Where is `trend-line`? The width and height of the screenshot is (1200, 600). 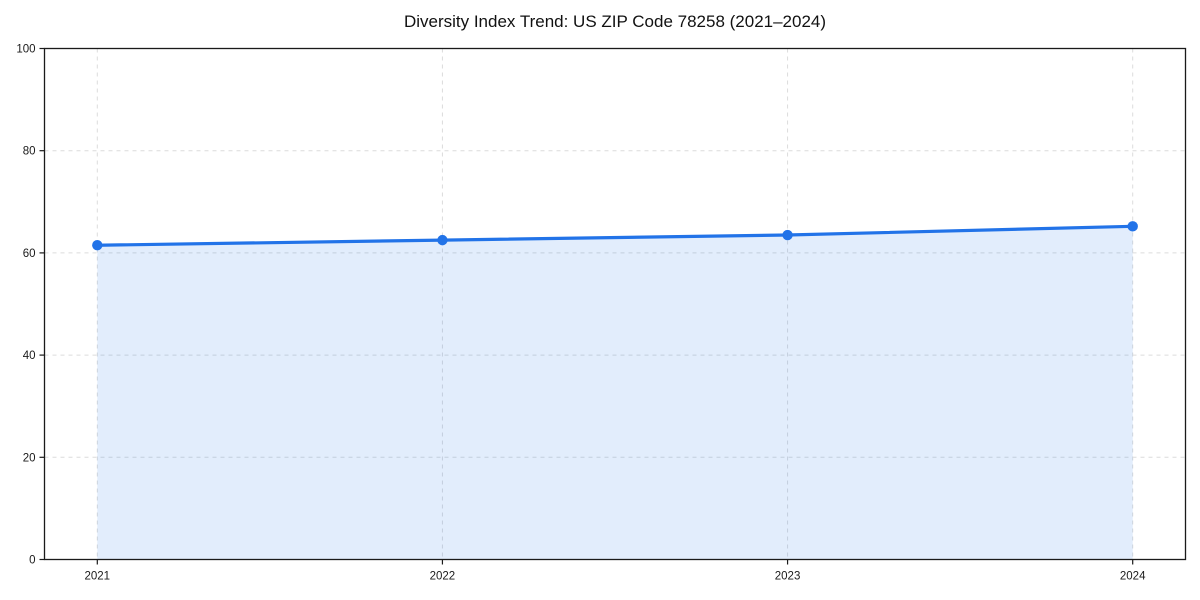
trend-line is located at coordinates (615, 235).